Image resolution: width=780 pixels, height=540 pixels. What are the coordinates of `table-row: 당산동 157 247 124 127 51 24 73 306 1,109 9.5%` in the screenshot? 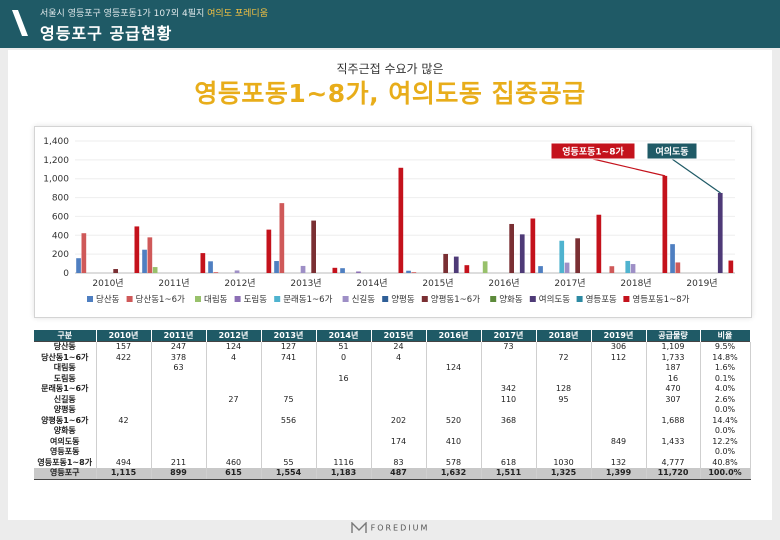 It's located at (392, 347).